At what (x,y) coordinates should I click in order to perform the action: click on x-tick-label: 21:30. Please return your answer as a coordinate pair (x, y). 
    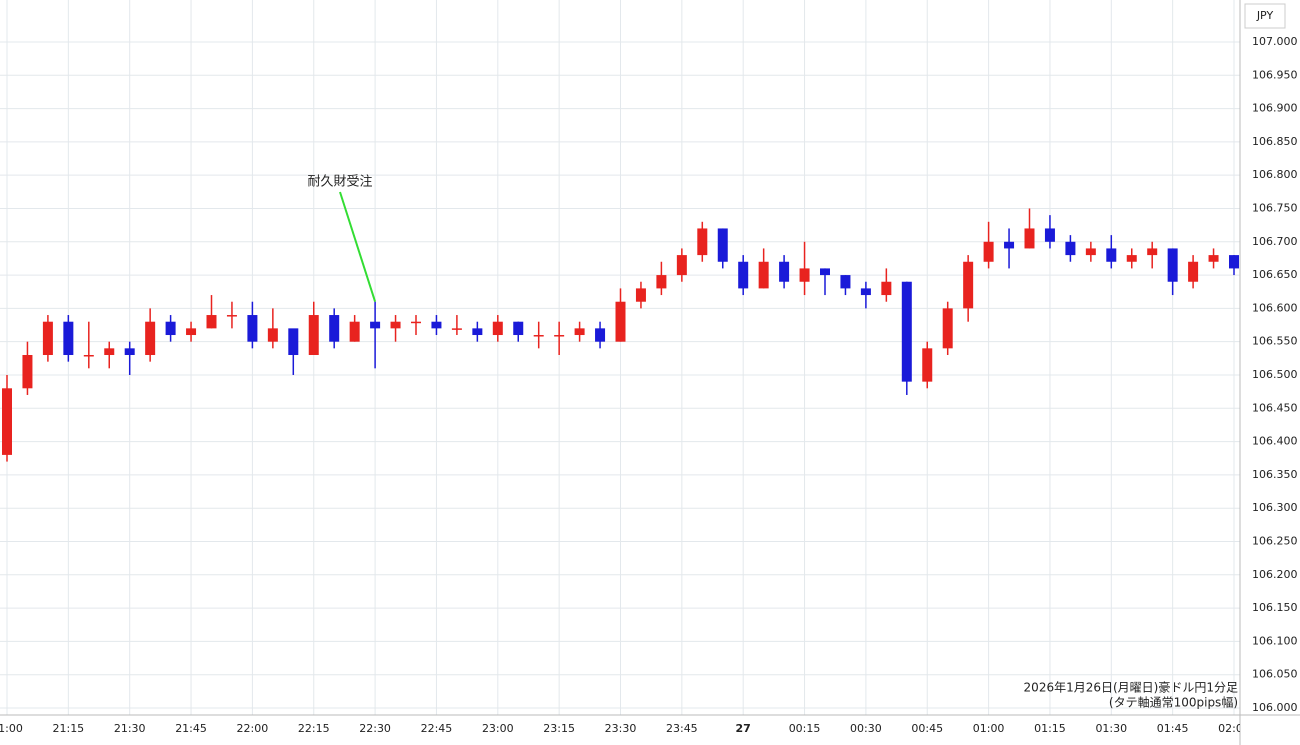
    Looking at the image, I should click on (130, 728).